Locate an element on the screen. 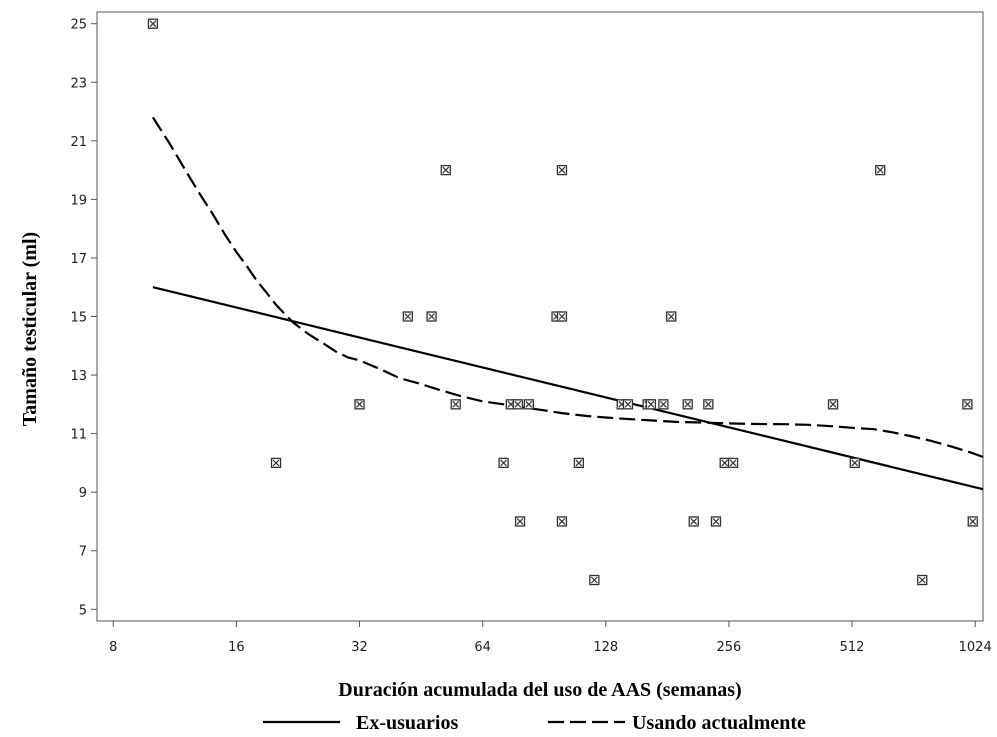 This screenshot has width=997, height=737. y-axis: 5 7 9 11 13 15 17 19 21 23 25 is located at coordinates (83, 318).